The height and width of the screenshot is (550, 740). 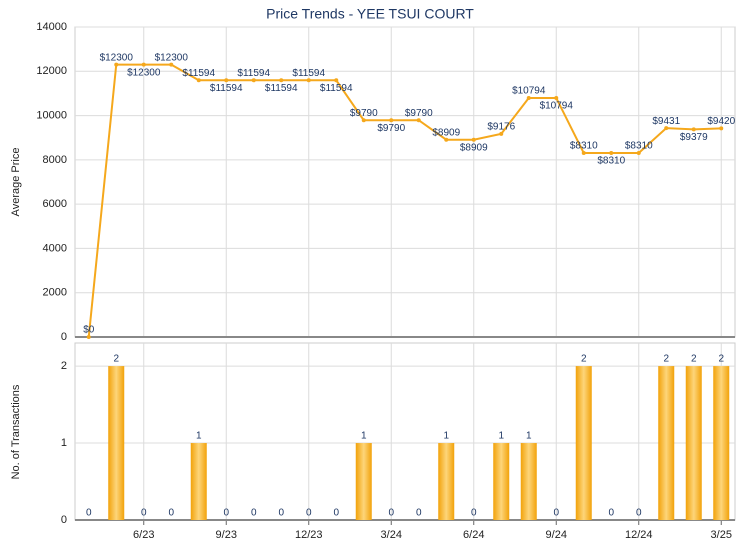 I want to click on value-label: $0, so click(x=89, y=330).